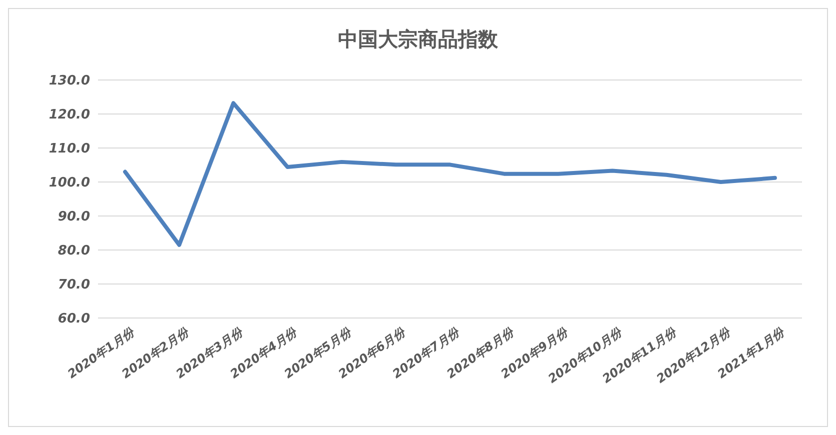  What do you see at coordinates (74, 251) in the screenshot?
I see `y-tick-label: 80.0` at bounding box center [74, 251].